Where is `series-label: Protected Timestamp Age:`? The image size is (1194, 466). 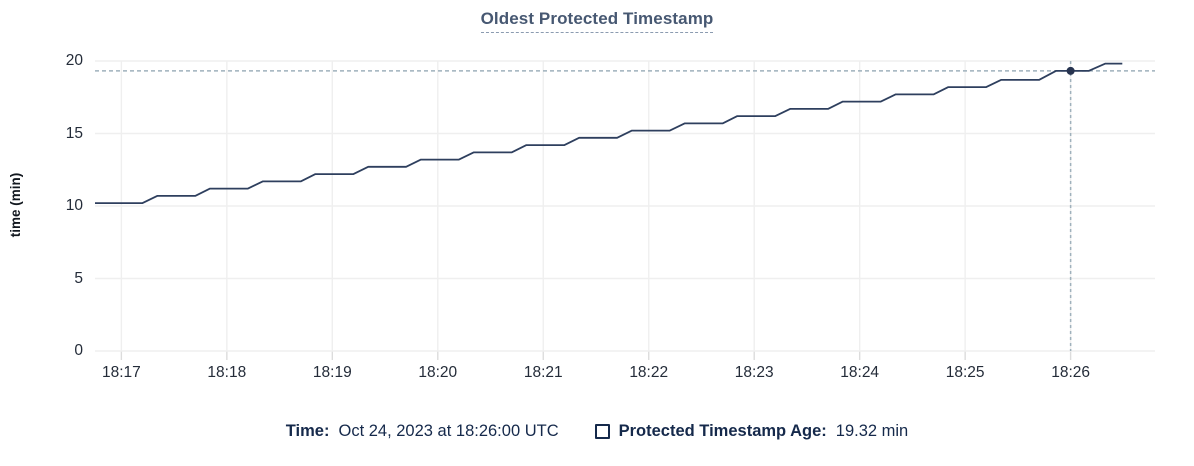 series-label: Protected Timestamp Age: is located at coordinates (722, 431).